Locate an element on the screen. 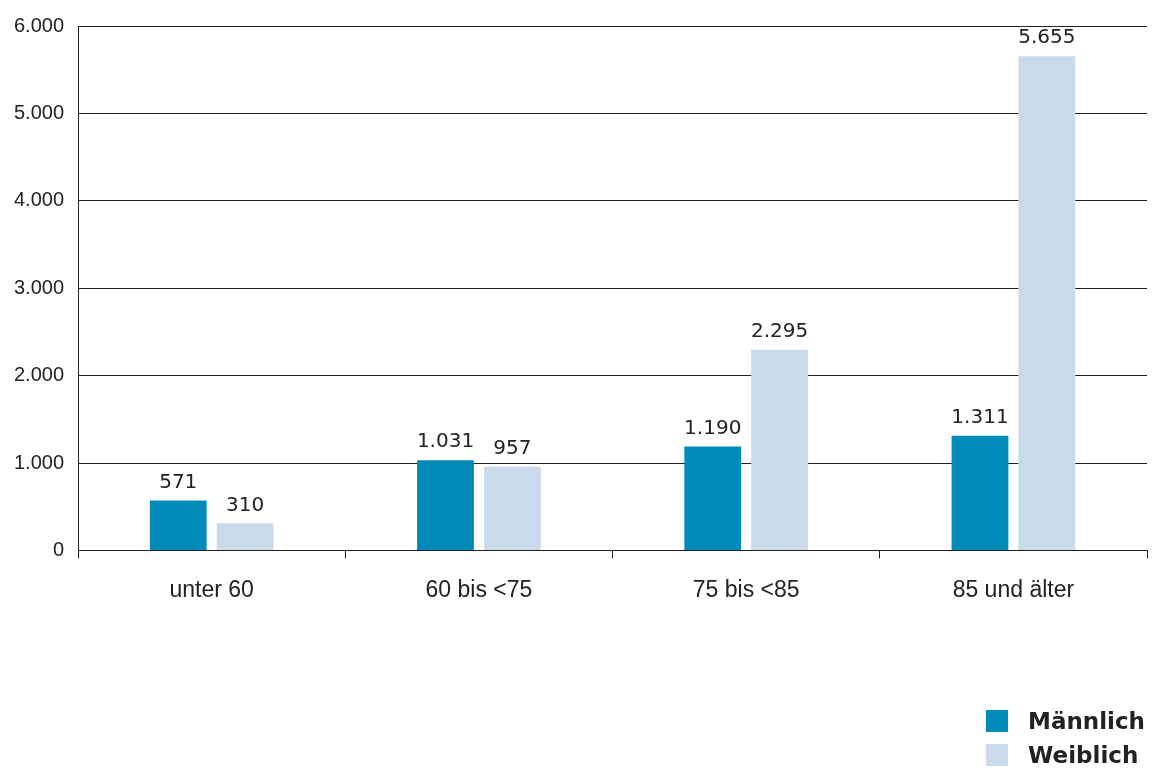  data-label: 1.311 is located at coordinates (980, 416).